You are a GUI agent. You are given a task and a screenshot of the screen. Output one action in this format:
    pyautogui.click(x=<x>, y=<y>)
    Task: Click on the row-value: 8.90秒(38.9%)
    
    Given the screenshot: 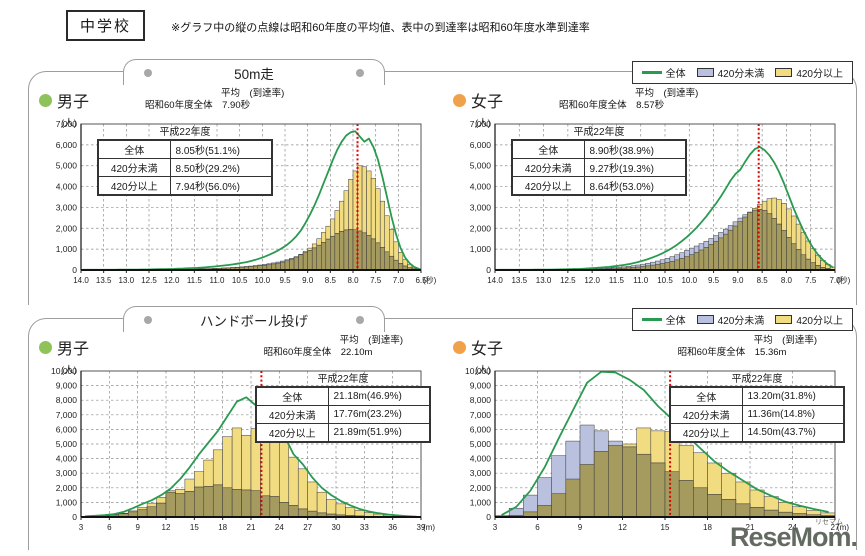 What is the action you would take?
    pyautogui.click(x=635, y=149)
    